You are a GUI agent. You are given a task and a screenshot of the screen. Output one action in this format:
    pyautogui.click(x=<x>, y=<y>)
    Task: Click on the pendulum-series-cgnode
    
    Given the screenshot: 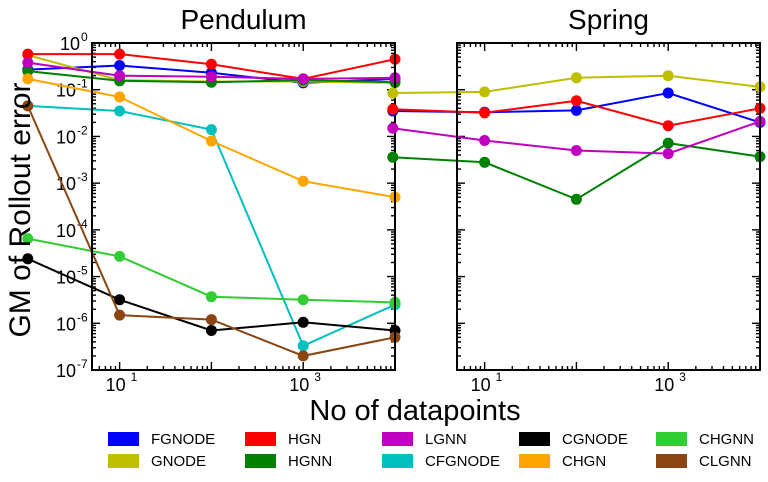 What is the action you would take?
    pyautogui.click(x=211, y=294)
    